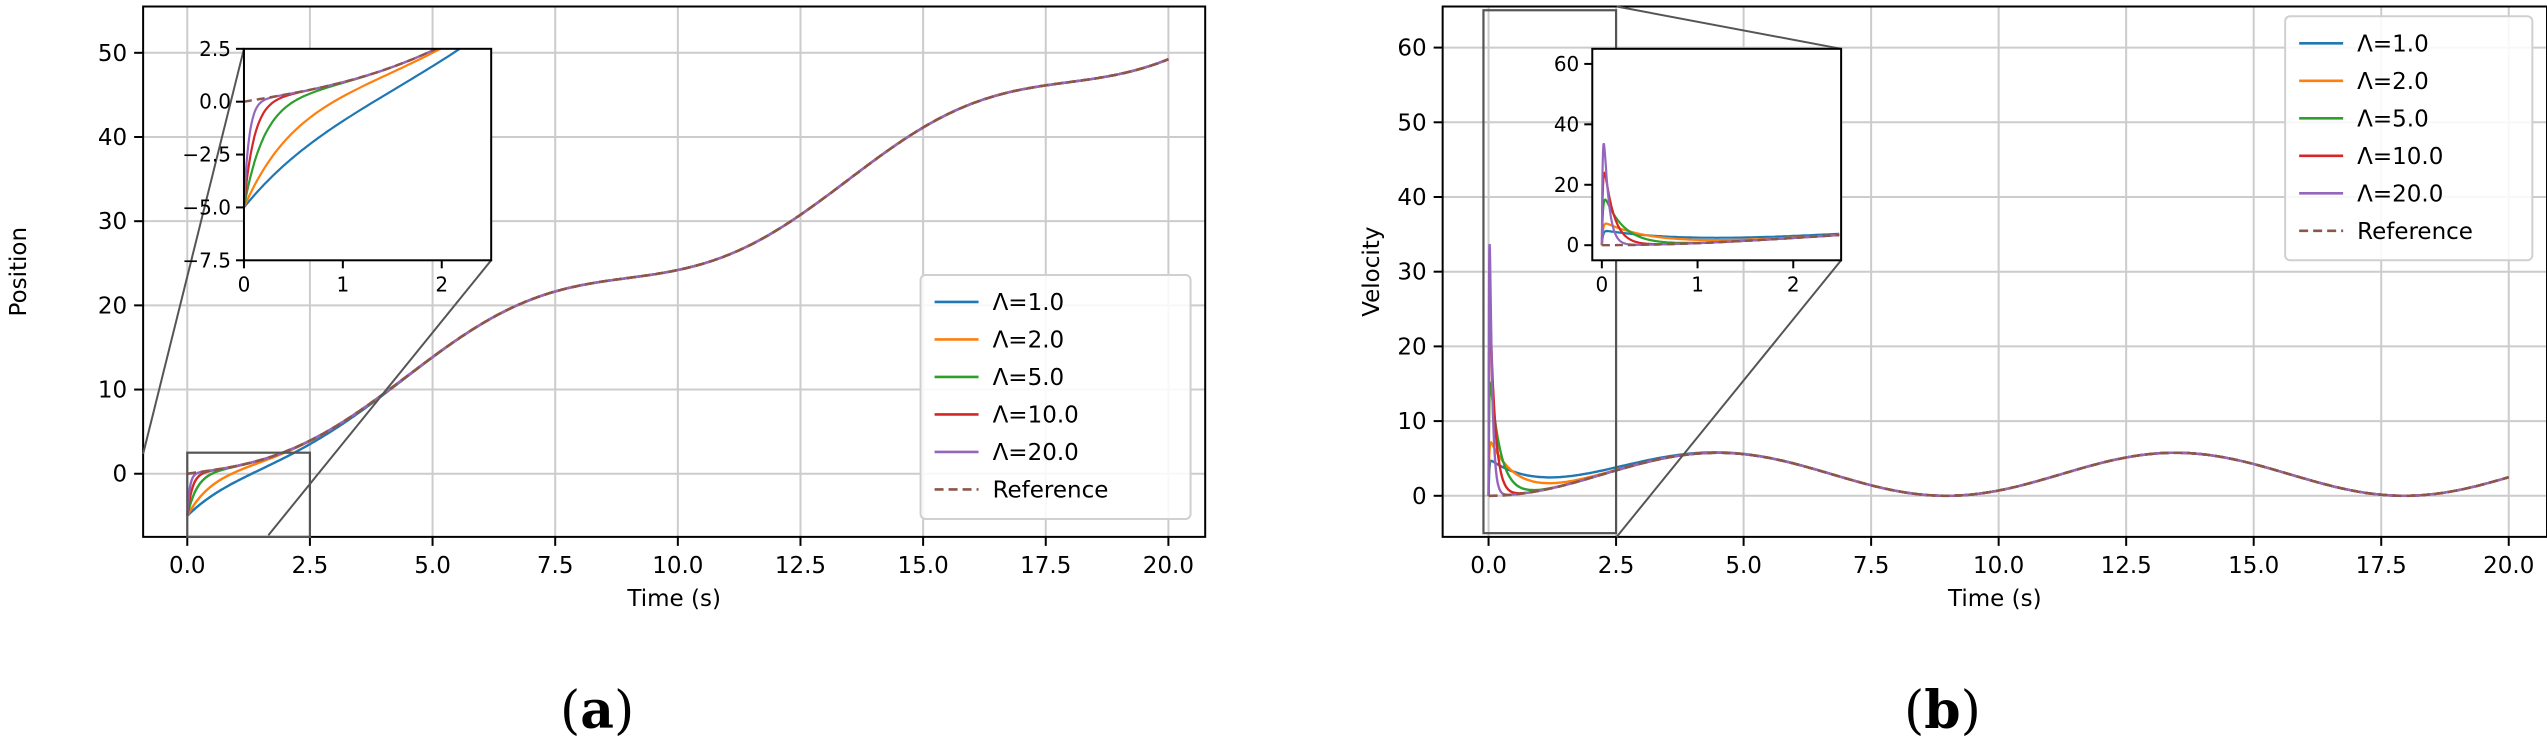 This screenshot has width=2547, height=750. Describe the element at coordinates (1372, 272) in the screenshot. I see `y-axis-label-b: Velocity` at that location.